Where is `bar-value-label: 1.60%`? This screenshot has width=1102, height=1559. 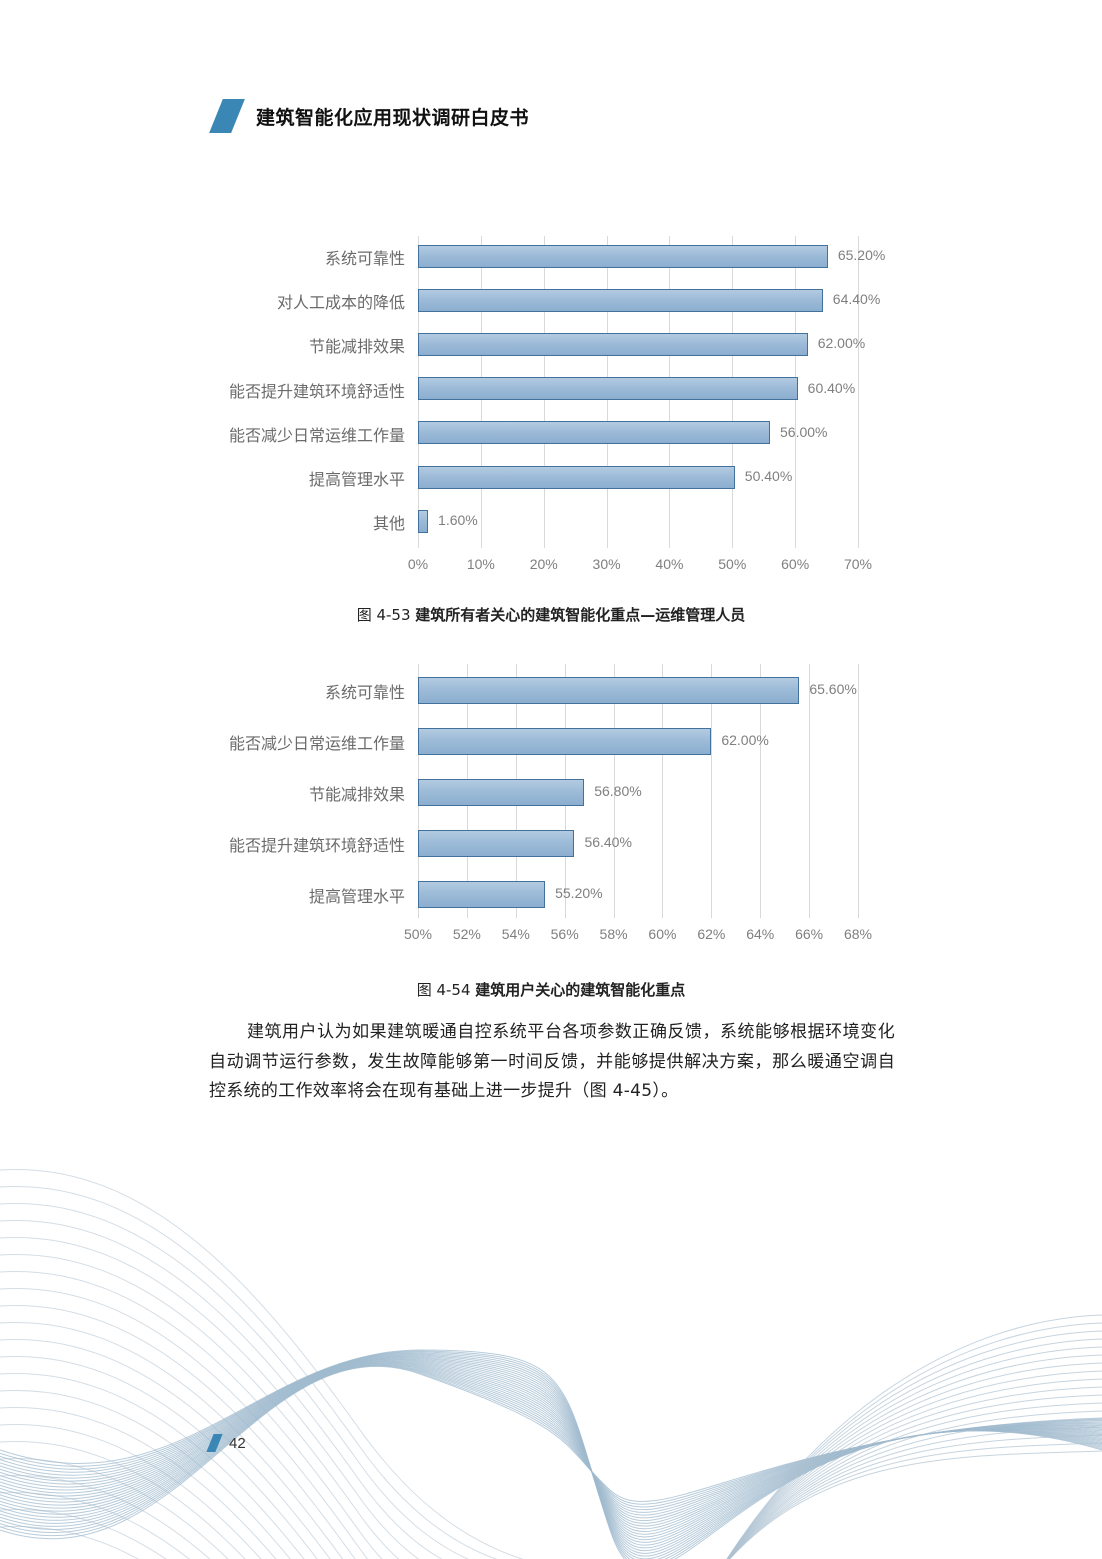 bar-value-label: 1.60% is located at coordinates (458, 520).